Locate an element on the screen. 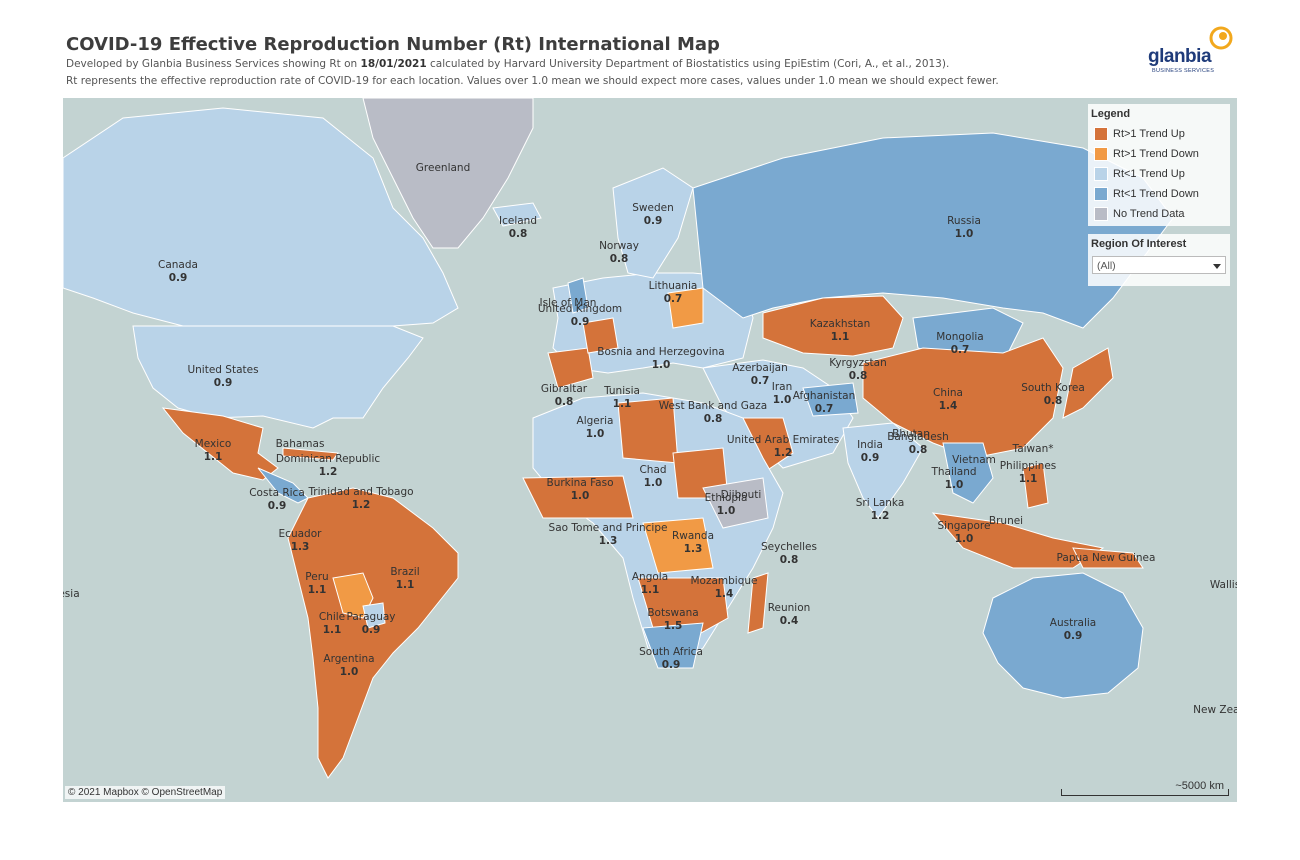  location-label: Australia 0.9 is located at coordinates (1073, 630).